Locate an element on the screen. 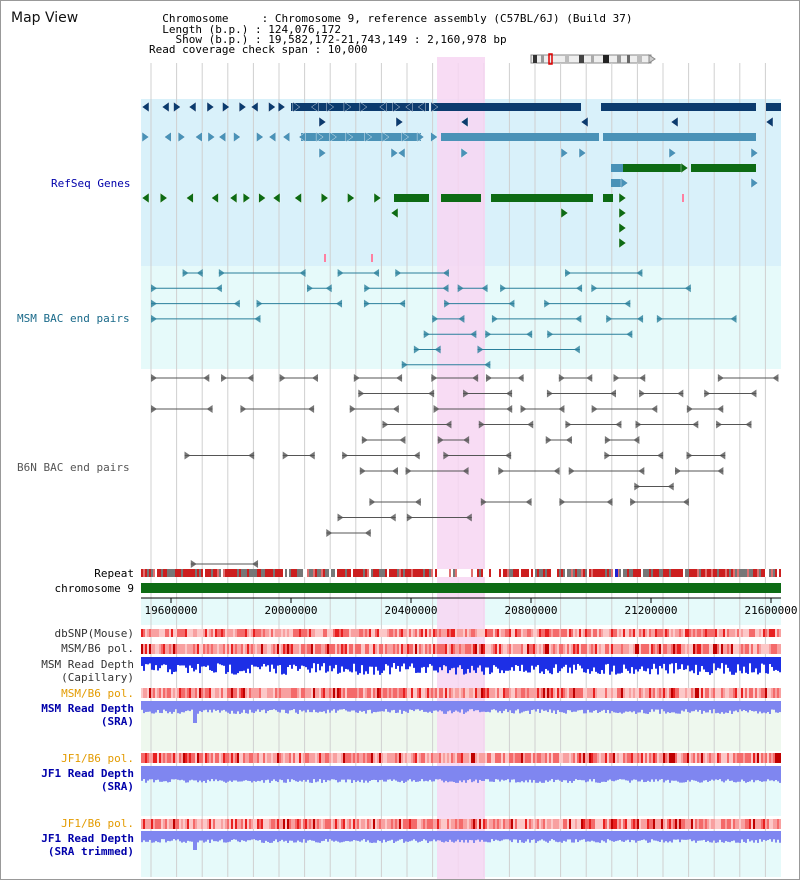  track-label-msm-bac: MSM BAC end pairs is located at coordinates (73, 318).